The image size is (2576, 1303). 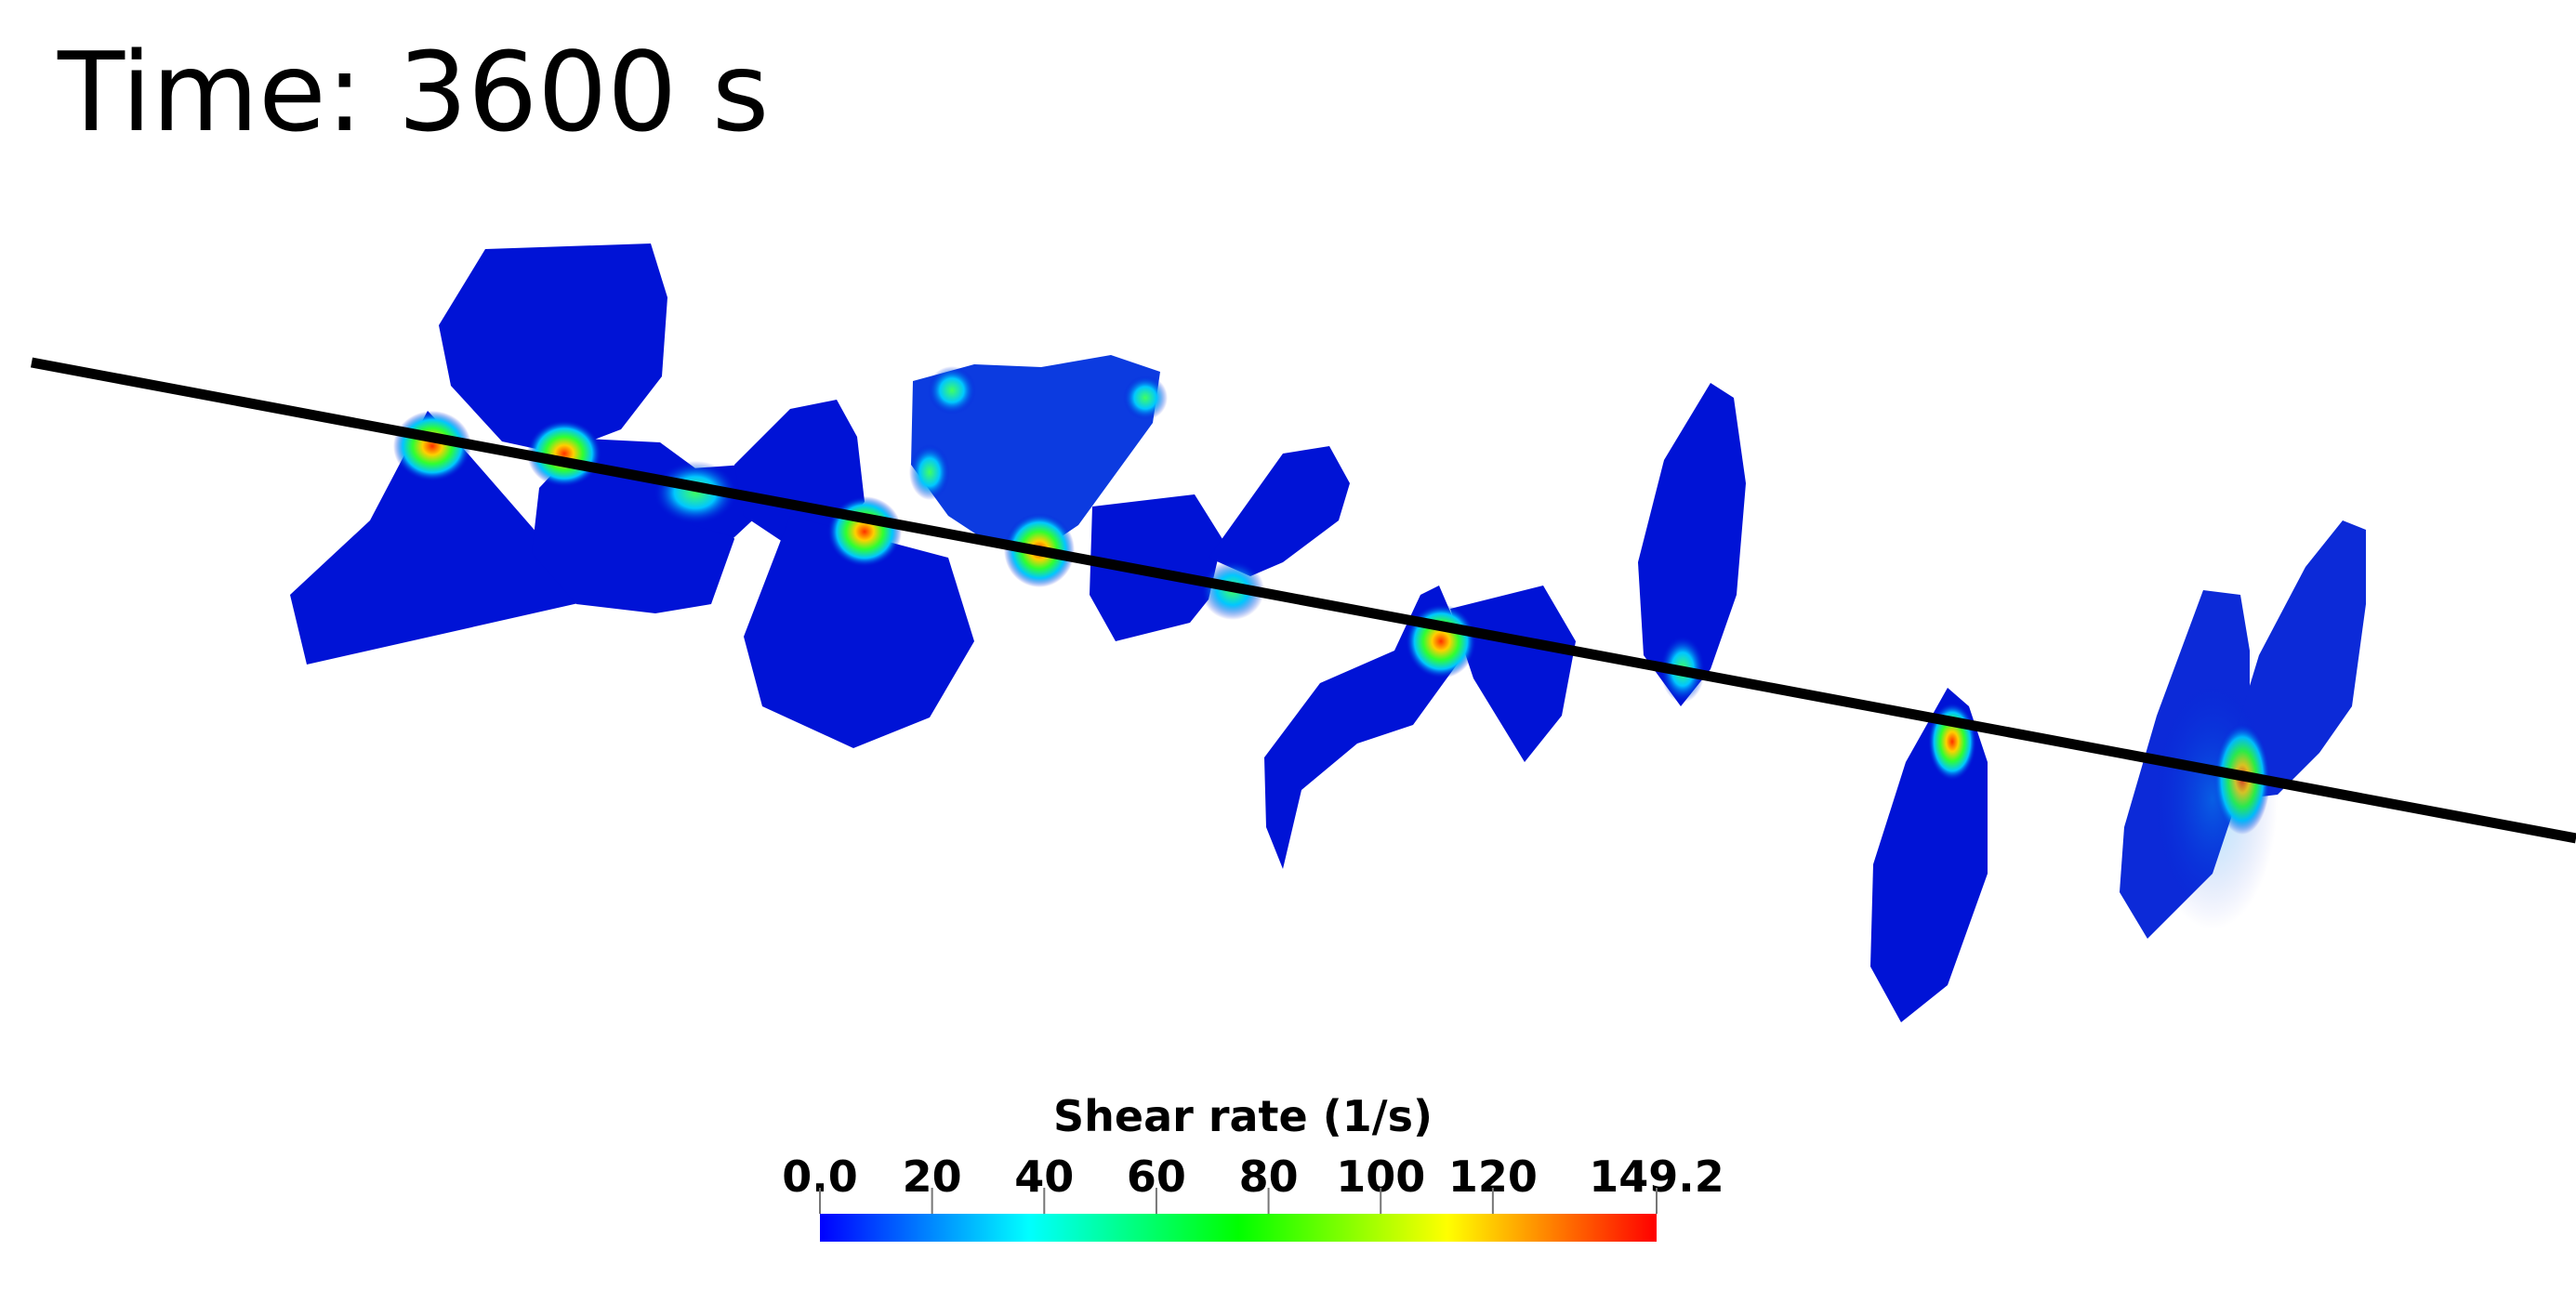 What do you see at coordinates (1035, 452) in the screenshot?
I see `impeller-3-blade-upper` at bounding box center [1035, 452].